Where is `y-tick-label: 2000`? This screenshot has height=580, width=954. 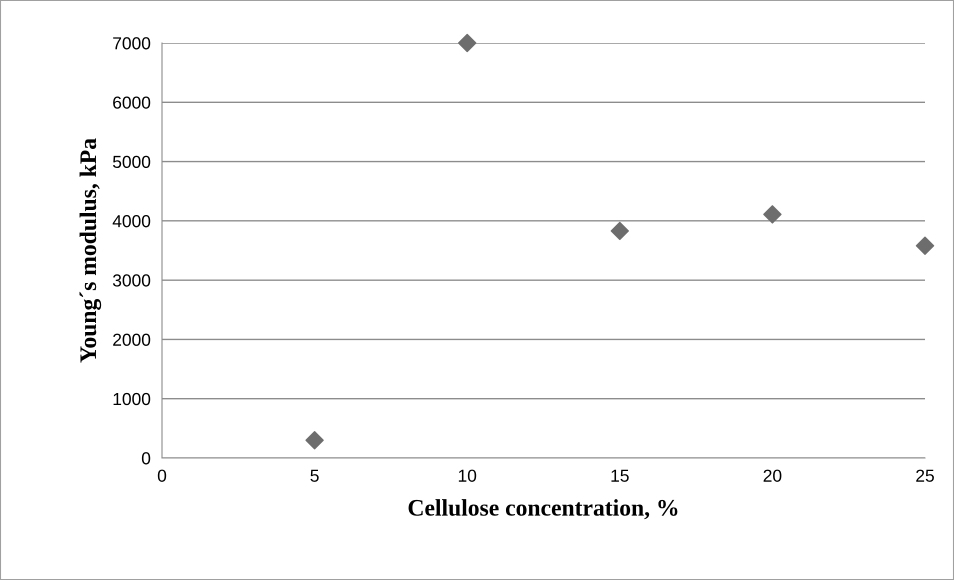 y-tick-label: 2000 is located at coordinates (131, 340).